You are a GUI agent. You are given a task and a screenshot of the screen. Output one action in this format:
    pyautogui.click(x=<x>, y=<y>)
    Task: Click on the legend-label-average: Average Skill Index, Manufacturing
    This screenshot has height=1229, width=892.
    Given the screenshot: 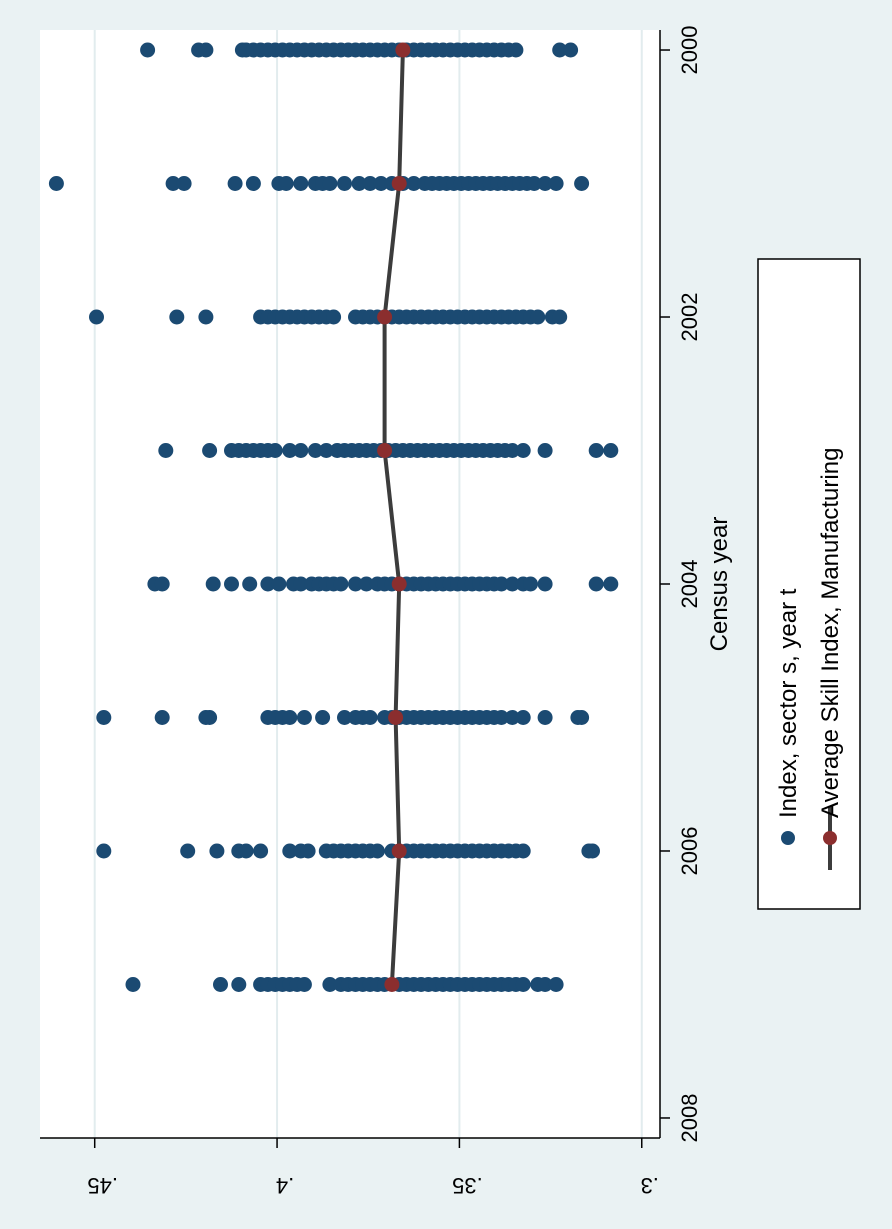 What is the action you would take?
    pyautogui.click(x=830, y=633)
    